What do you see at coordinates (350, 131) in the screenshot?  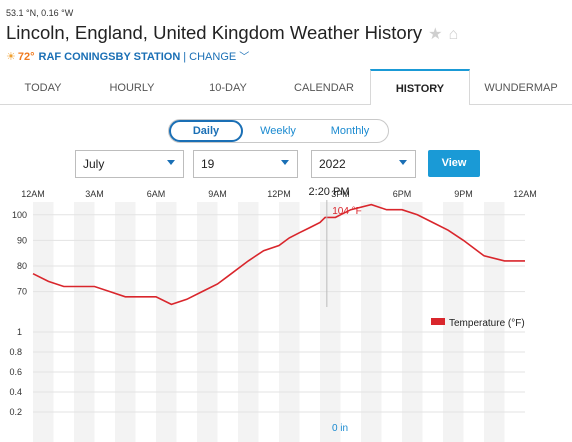 I see `toggle-monthly: Monthly` at bounding box center [350, 131].